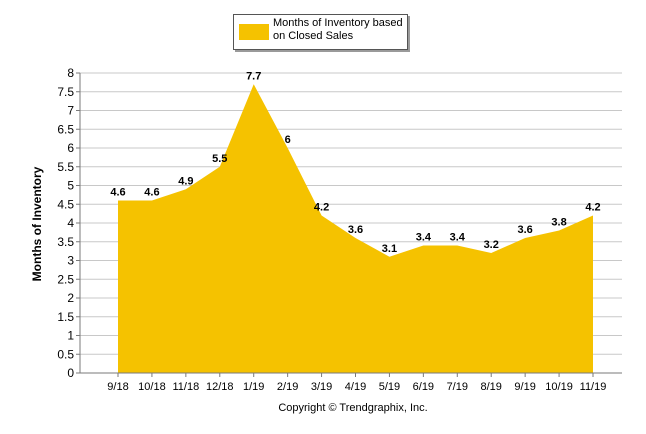  Describe the element at coordinates (389, 387) in the screenshot. I see `x-tick-label: 5/19` at that location.